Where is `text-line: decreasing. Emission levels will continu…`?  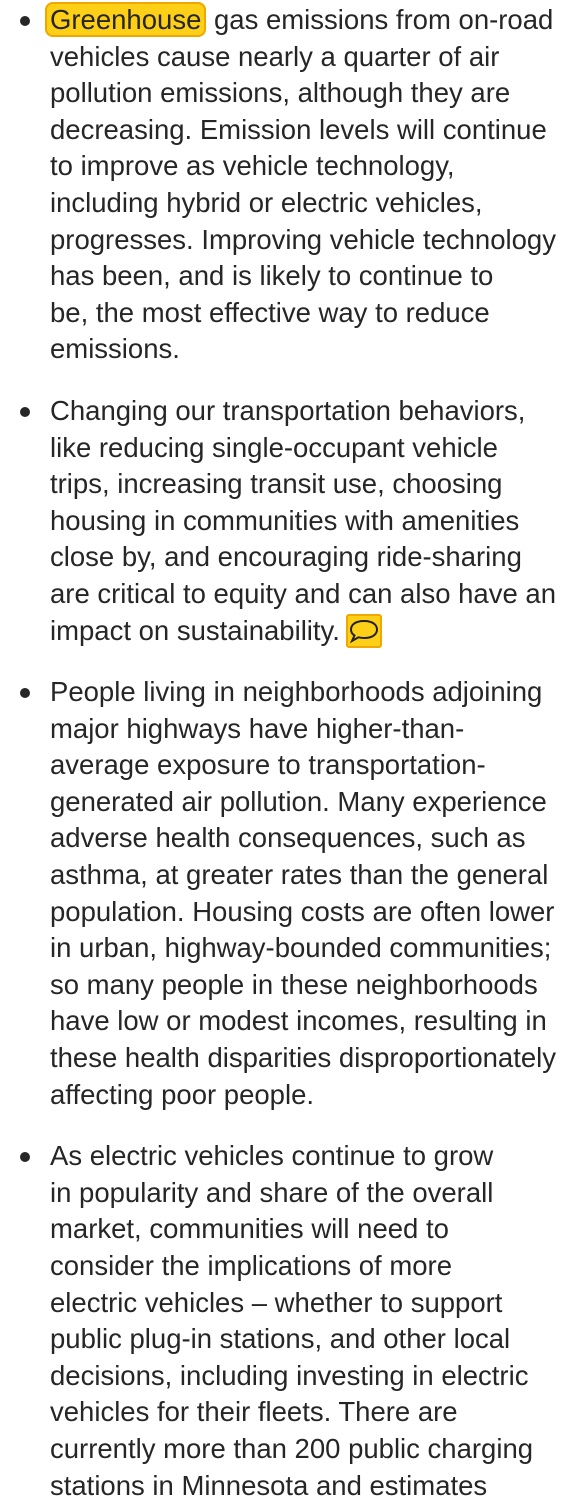
text-line: decreasing. Emission levels will continu… is located at coordinates (317, 130).